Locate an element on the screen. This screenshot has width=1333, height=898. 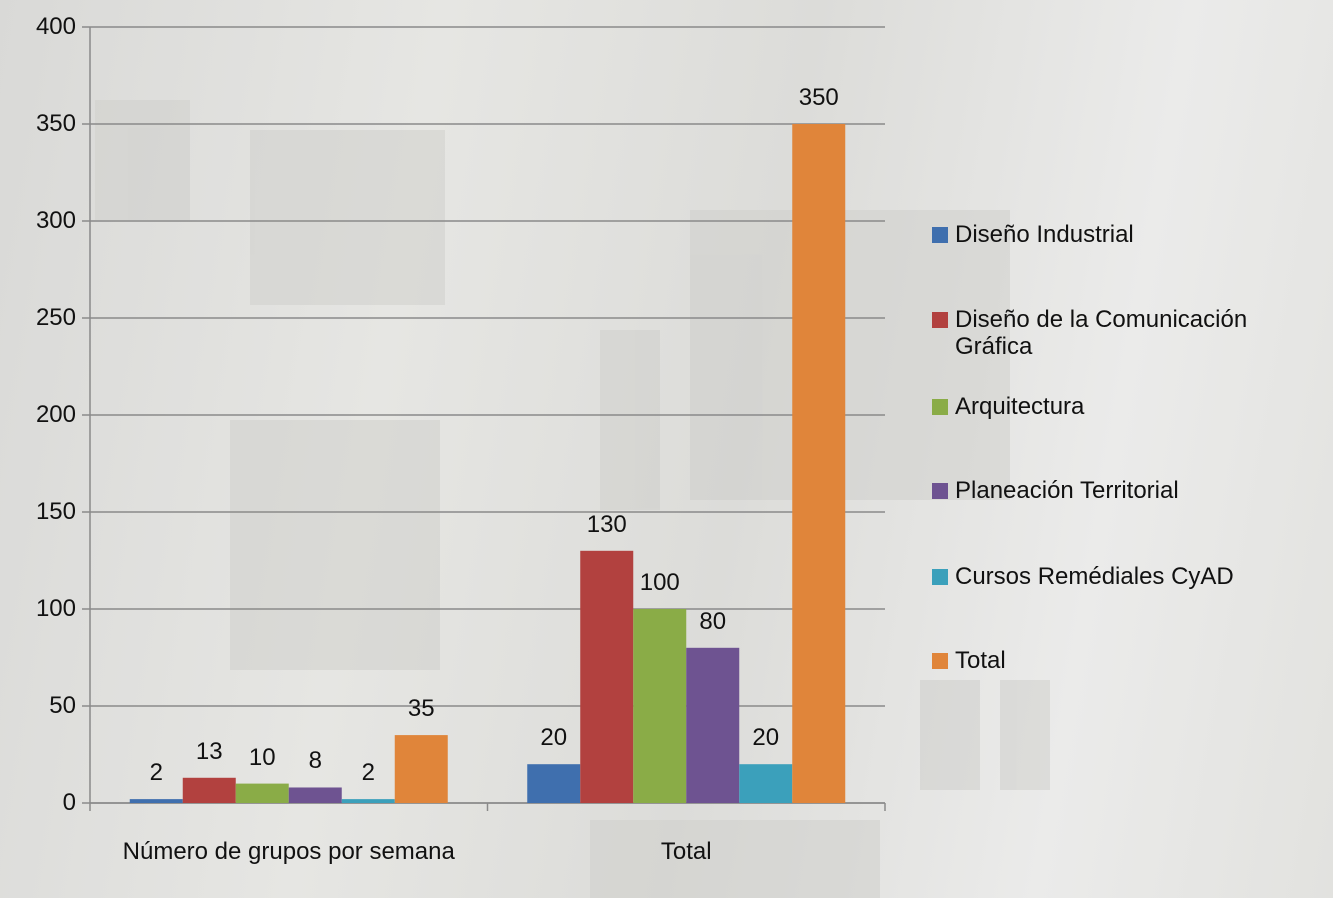
y-tick-label: 0 is located at coordinates (69, 802).